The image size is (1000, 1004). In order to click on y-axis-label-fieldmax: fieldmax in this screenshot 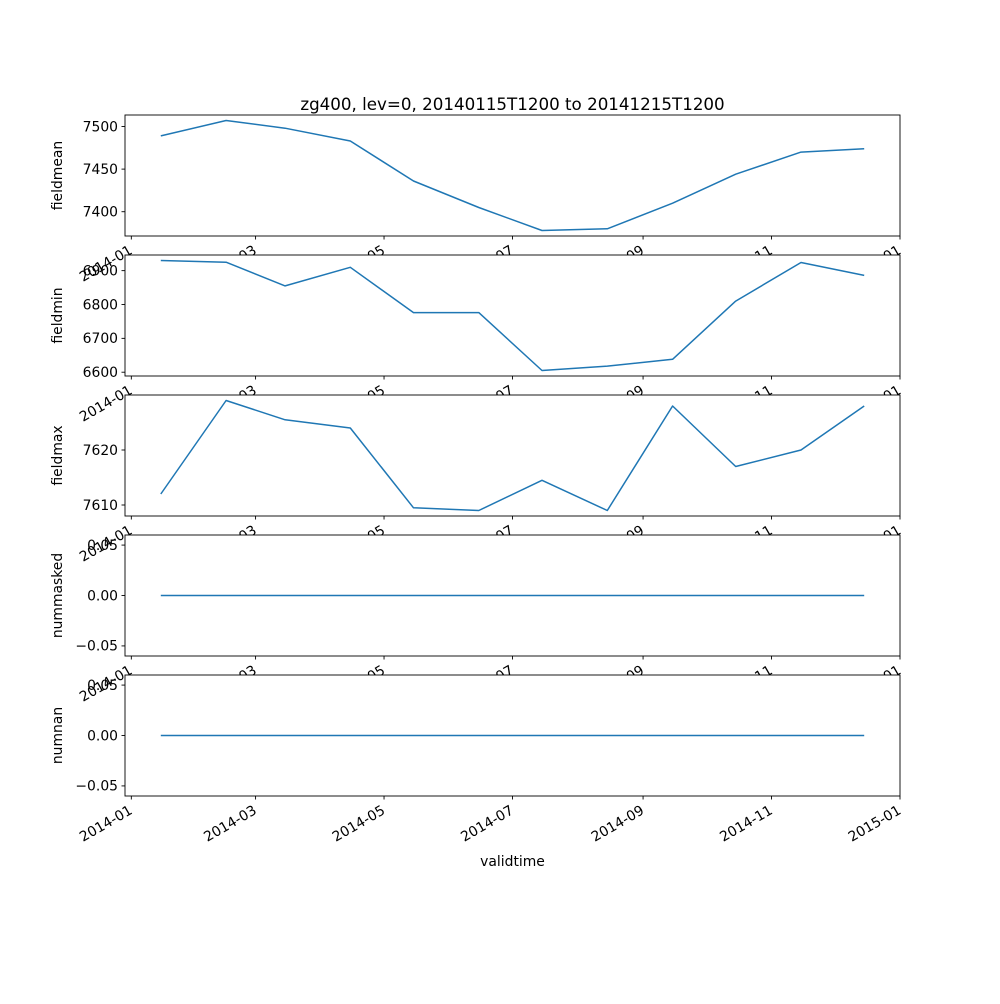, I will do `click(58, 455)`.